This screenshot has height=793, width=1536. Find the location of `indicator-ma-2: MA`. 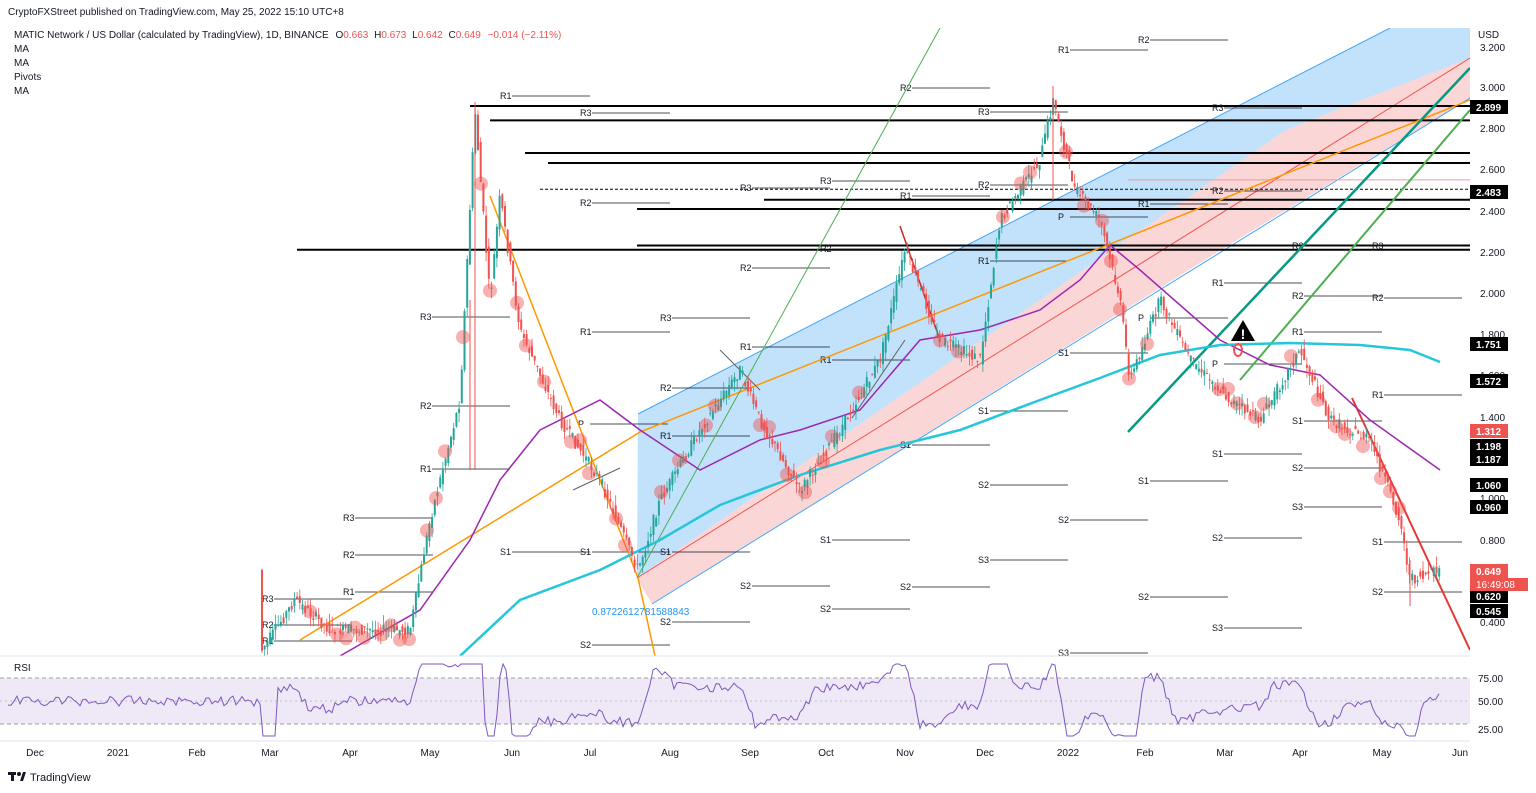

indicator-ma-2: MA is located at coordinates (21, 63).